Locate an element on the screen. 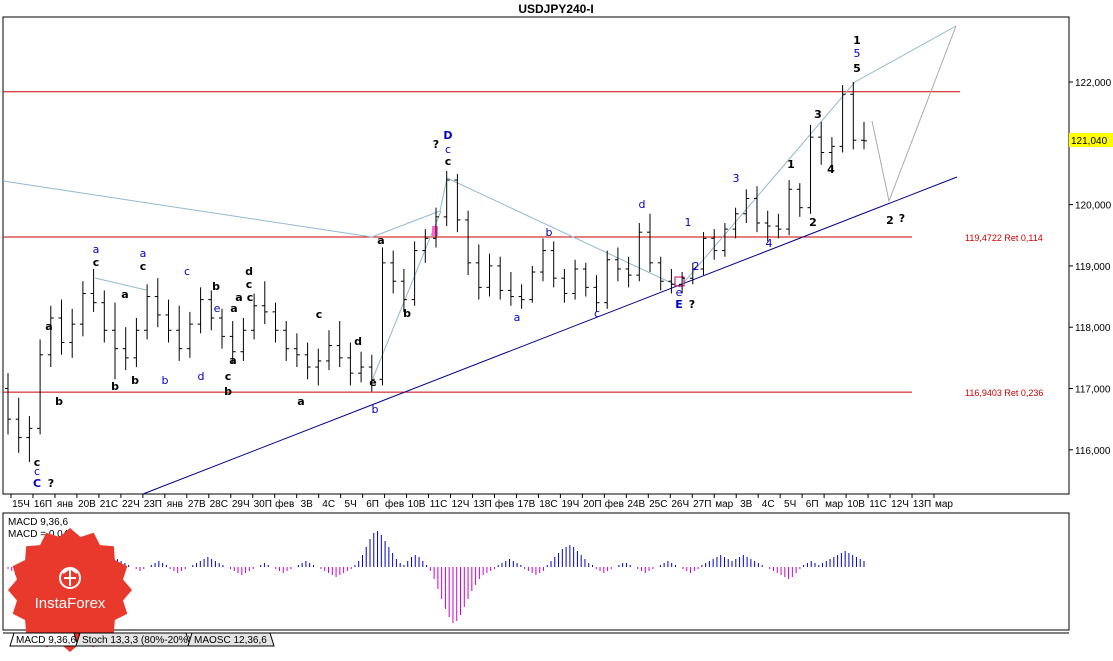  indicator-tab: Stoch 13,3,3 (80%-20%) is located at coordinates (133, 639).